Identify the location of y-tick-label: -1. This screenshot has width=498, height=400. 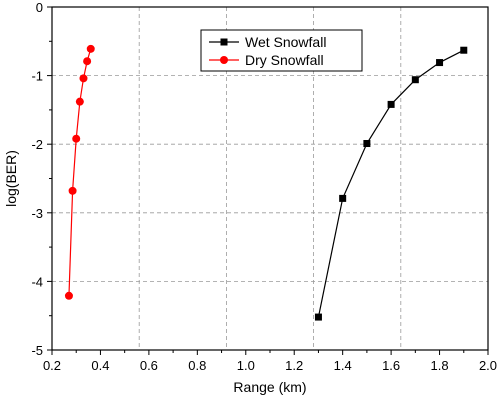
(37, 76).